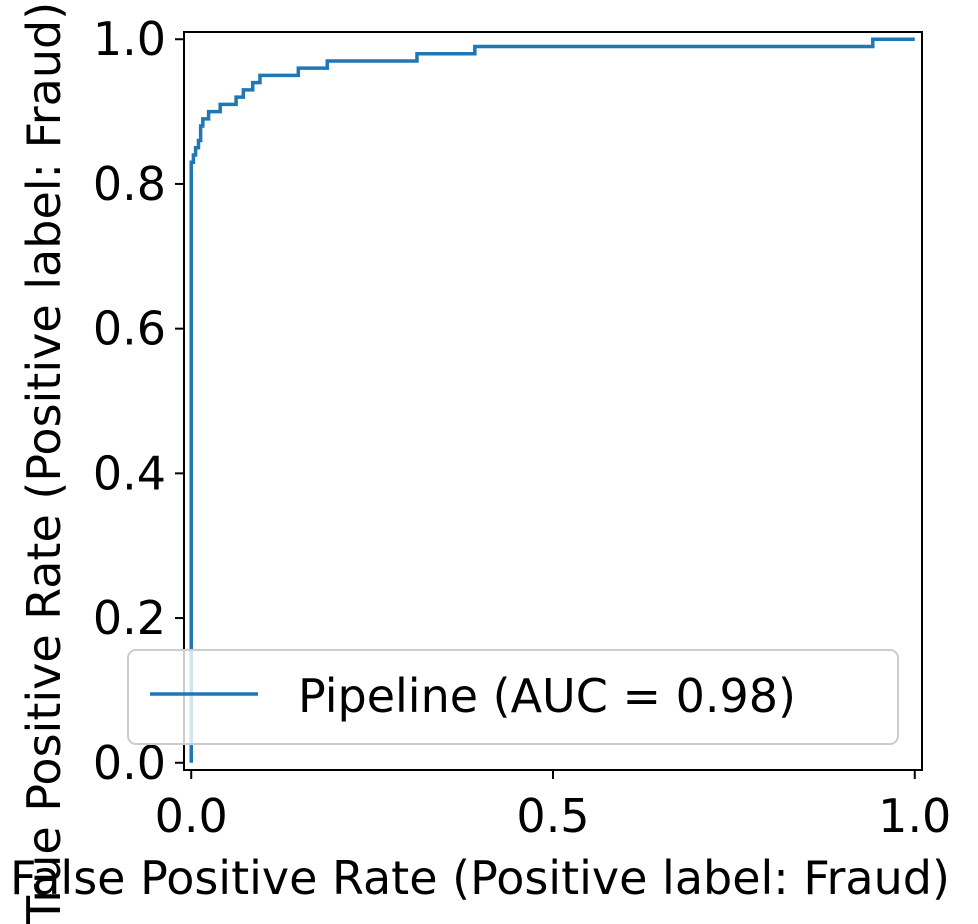  I want to click on y-tick-label: 0.8, so click(129, 184).